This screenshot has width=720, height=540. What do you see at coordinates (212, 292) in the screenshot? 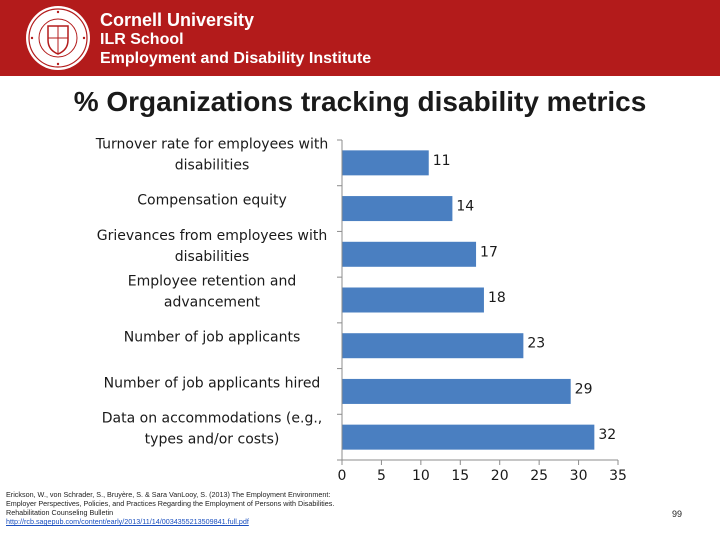
I see `category-label-3: Employee retention and advancement` at bounding box center [212, 292].